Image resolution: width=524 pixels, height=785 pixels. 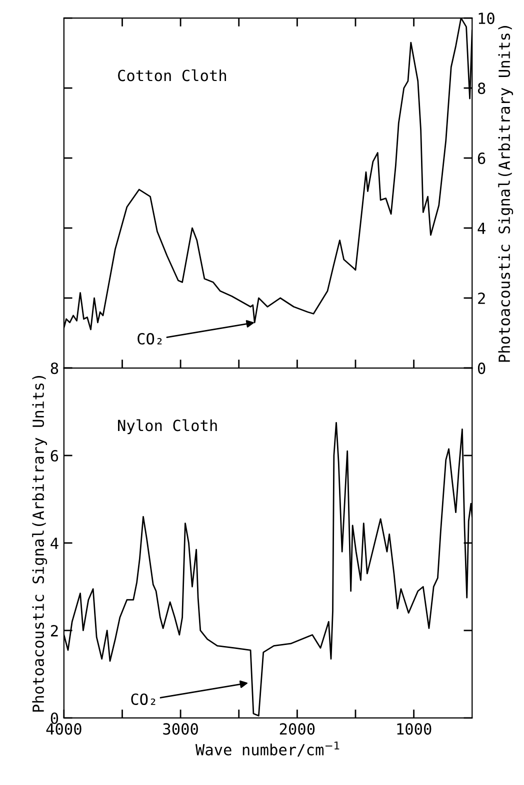 I want to click on x-tick-label: 2000, so click(x=297, y=729).